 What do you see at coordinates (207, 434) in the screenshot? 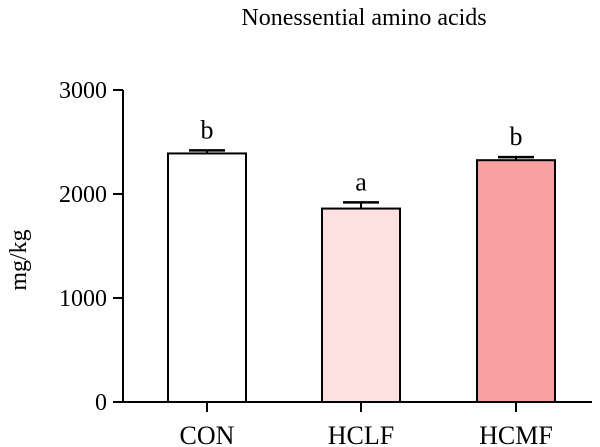
I see `x-tick-label: CON` at bounding box center [207, 434].